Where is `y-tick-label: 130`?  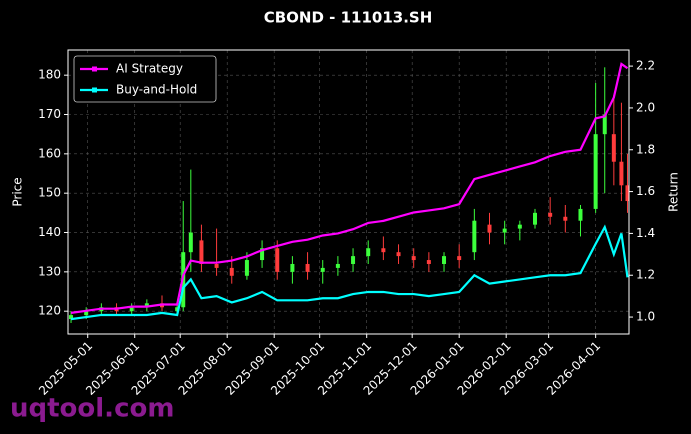
y-tick-label: 130 is located at coordinates (49, 271).